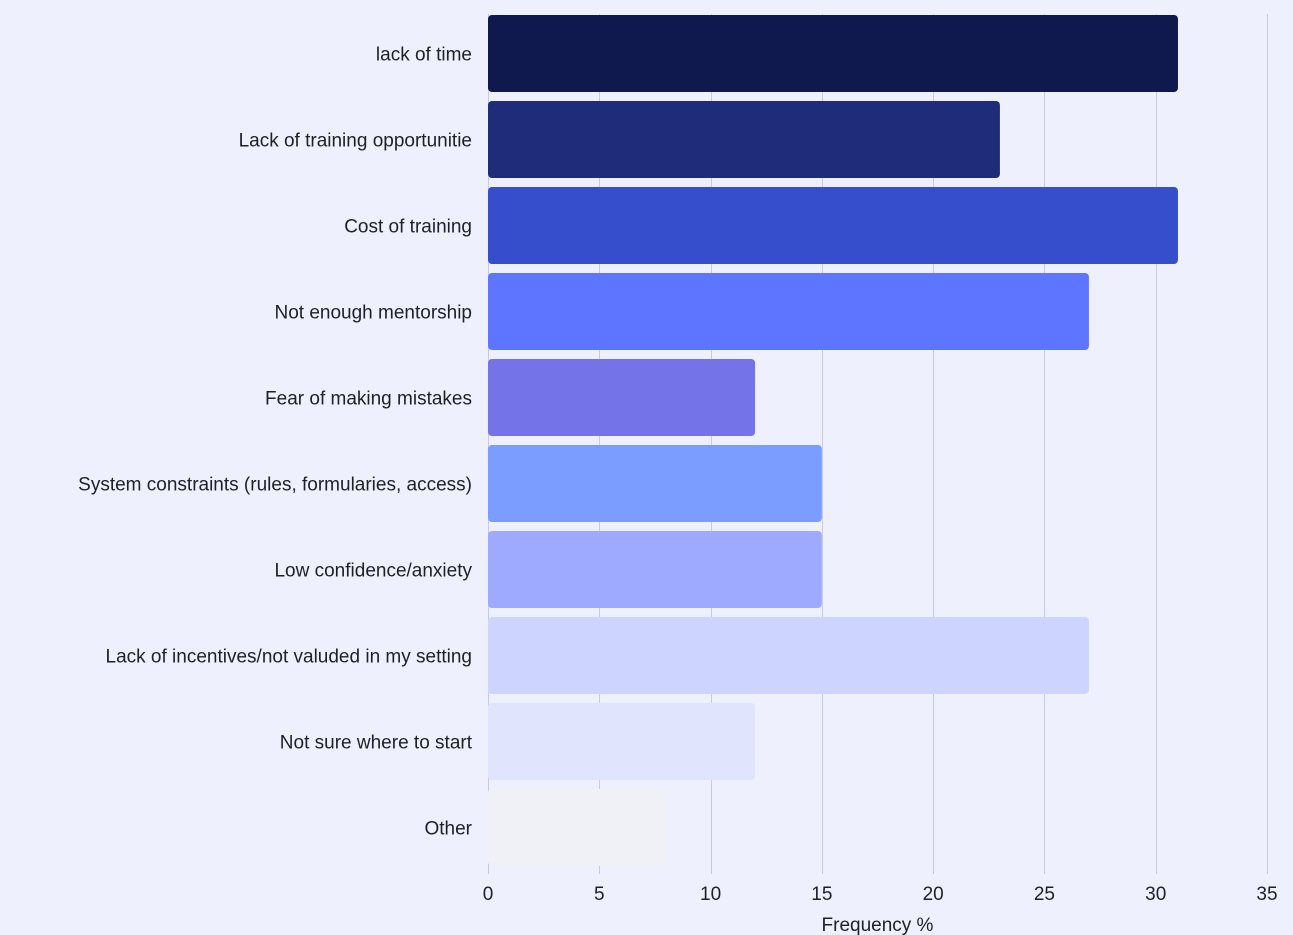 Image resolution: width=1293 pixels, height=935 pixels. What do you see at coordinates (710, 894) in the screenshot?
I see `x-tick-label: 10` at bounding box center [710, 894].